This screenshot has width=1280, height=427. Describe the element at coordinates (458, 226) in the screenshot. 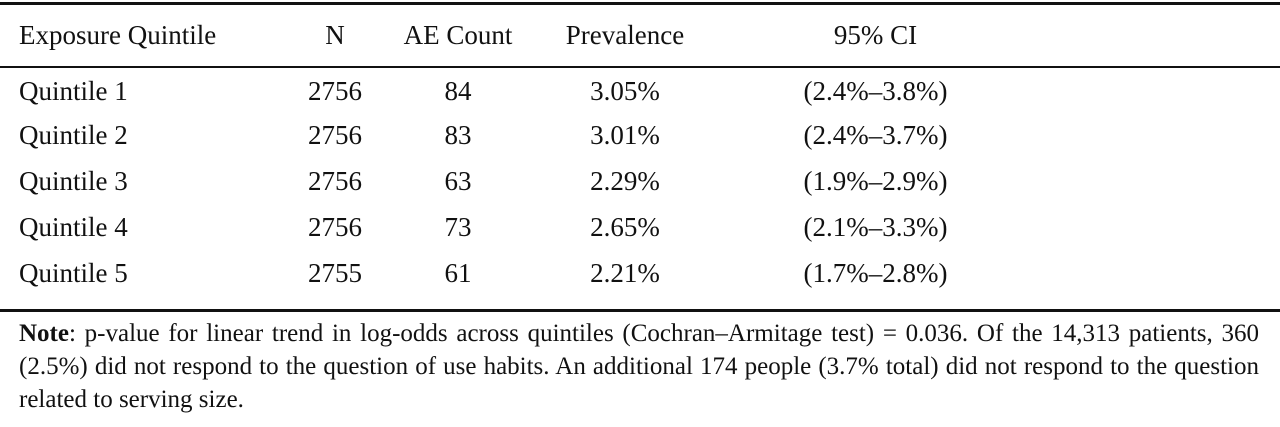

I see `cell-ae-count: 73` at that location.